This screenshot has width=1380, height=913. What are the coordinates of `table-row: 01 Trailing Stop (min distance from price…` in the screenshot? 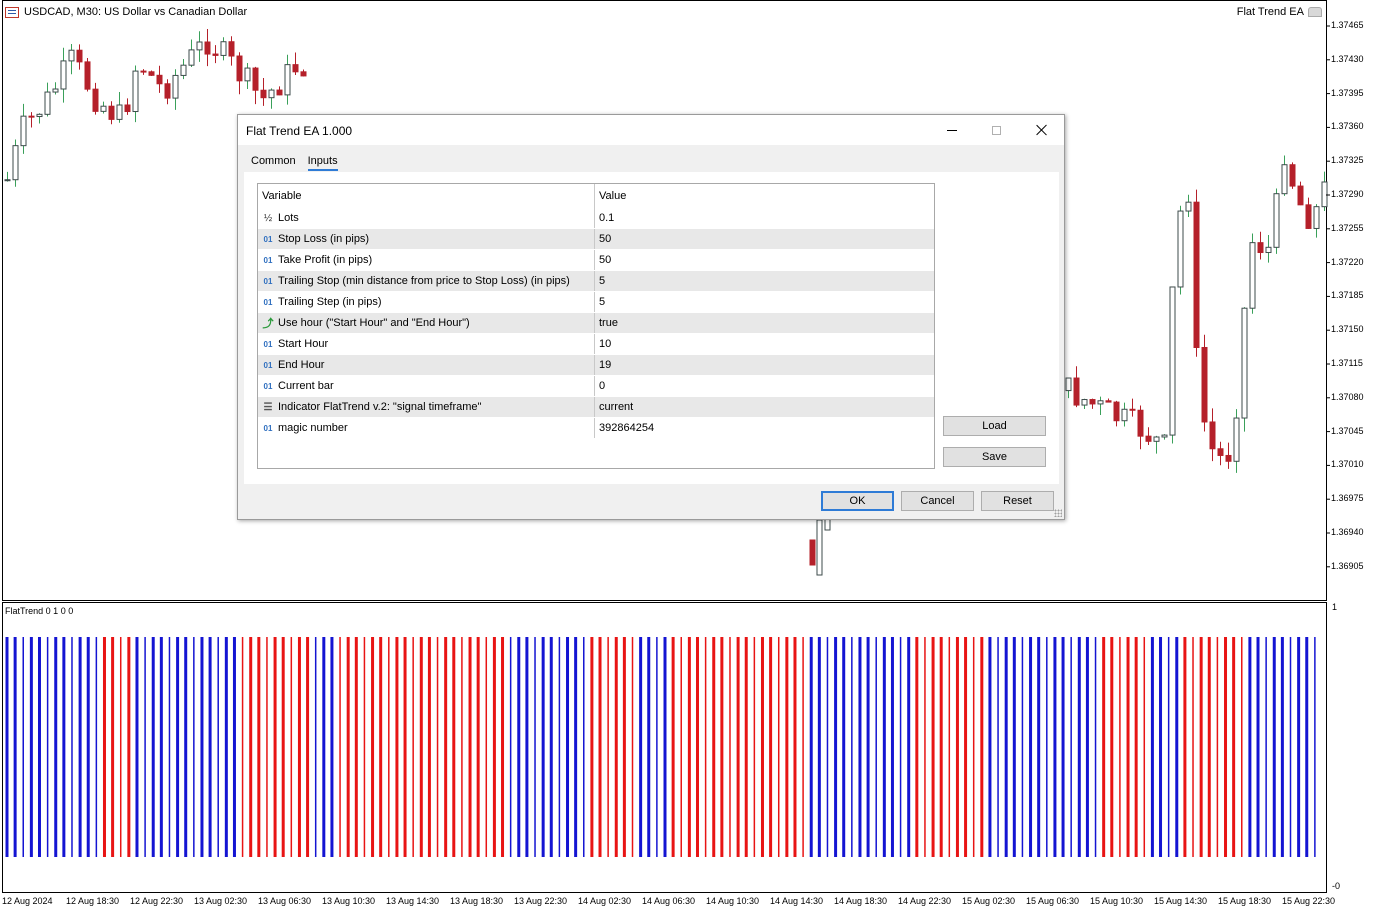 It's located at (596, 281).